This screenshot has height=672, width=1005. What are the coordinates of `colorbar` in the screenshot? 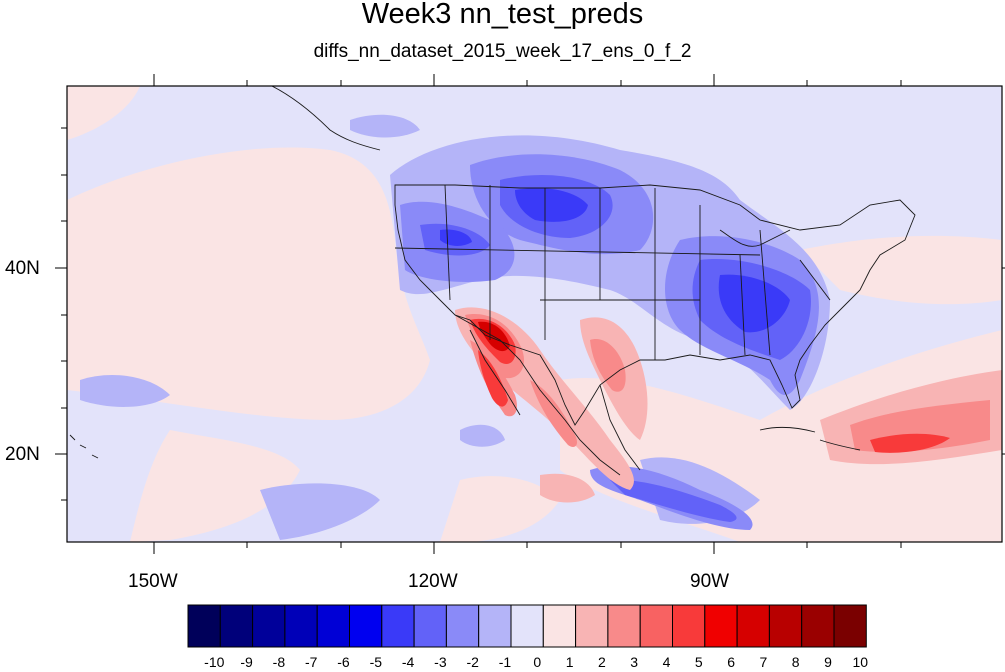 It's located at (527, 626).